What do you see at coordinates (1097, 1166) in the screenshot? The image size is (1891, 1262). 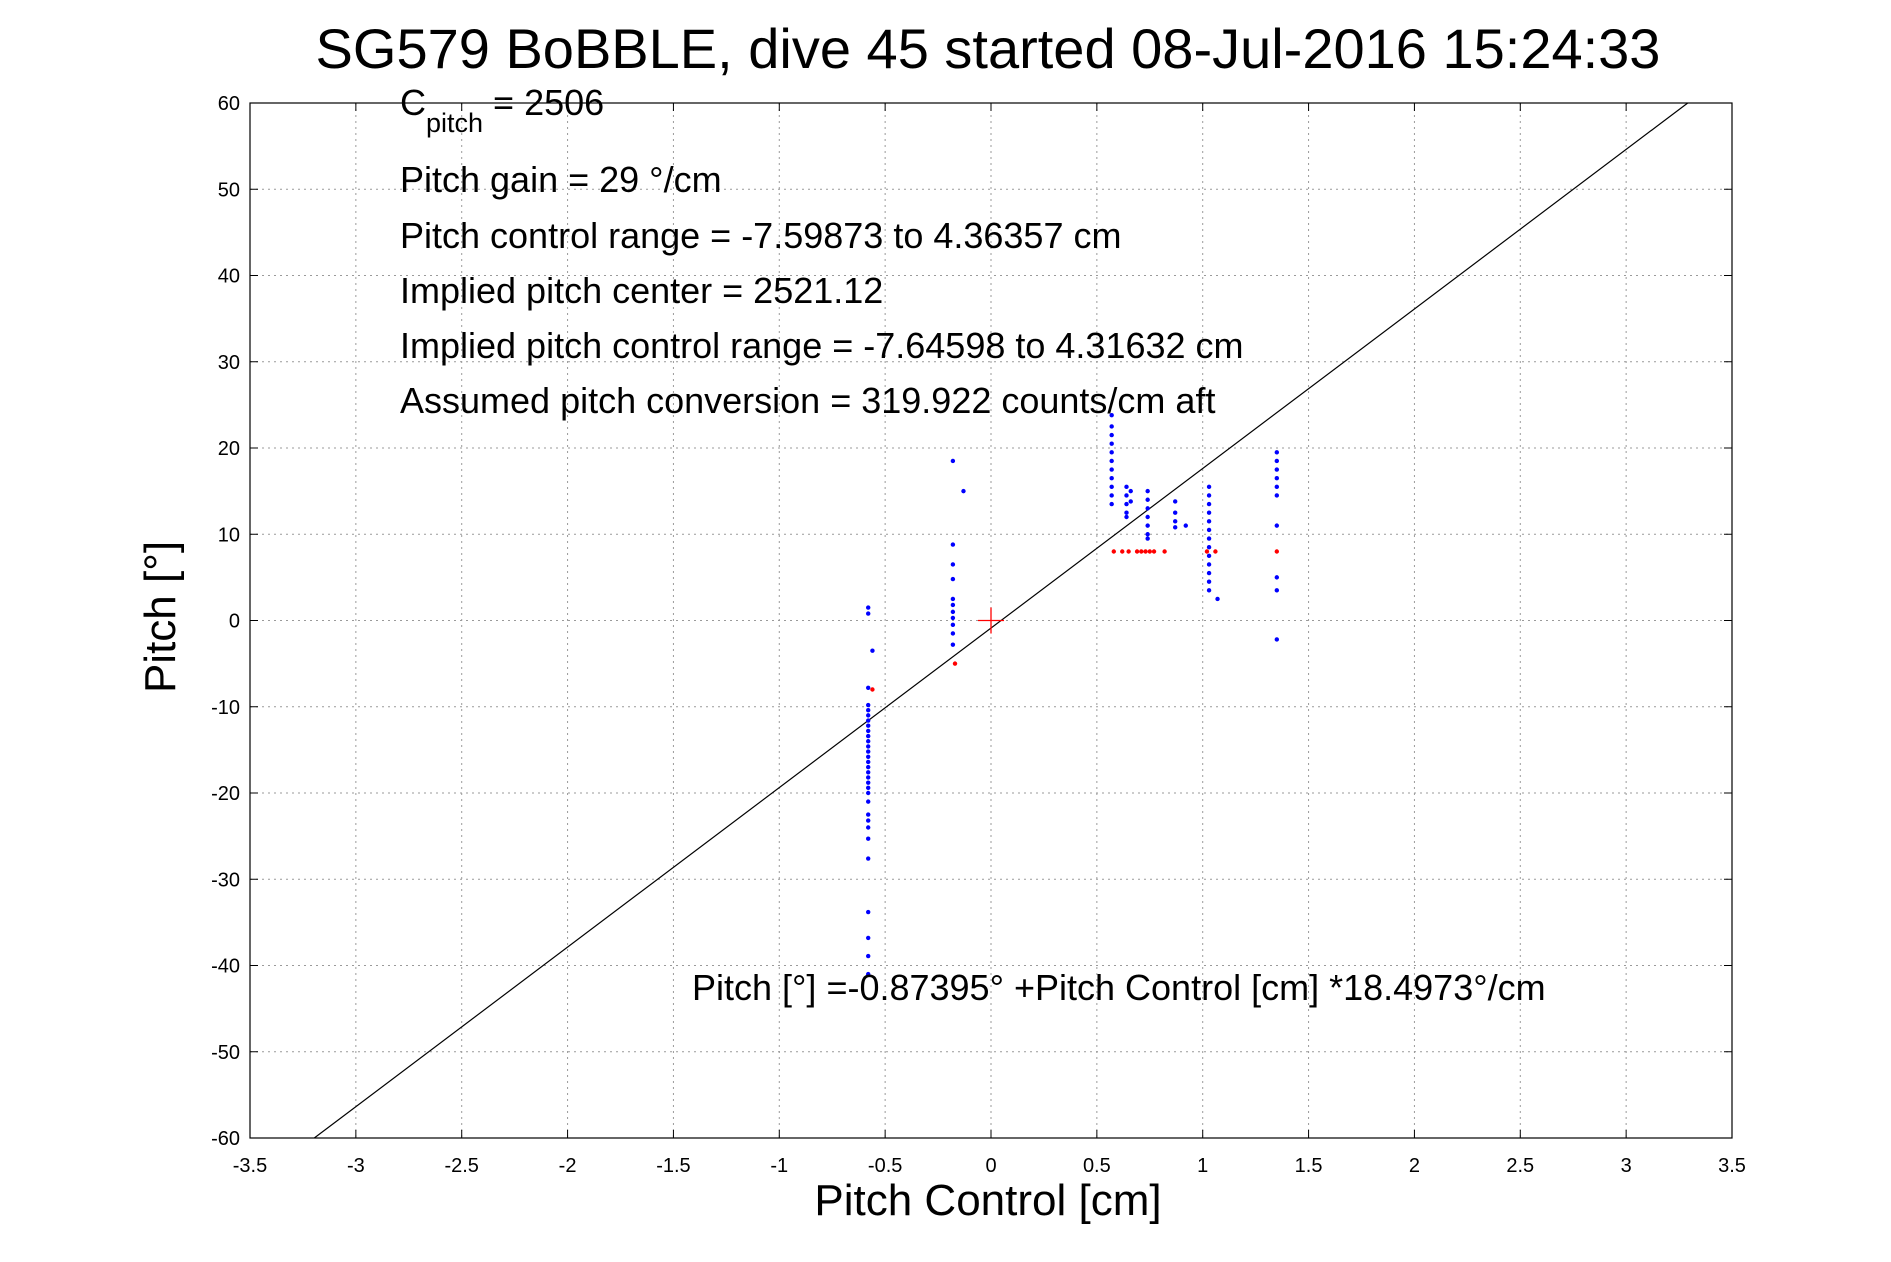 I see `x-tick-label: 0.5` at bounding box center [1097, 1166].